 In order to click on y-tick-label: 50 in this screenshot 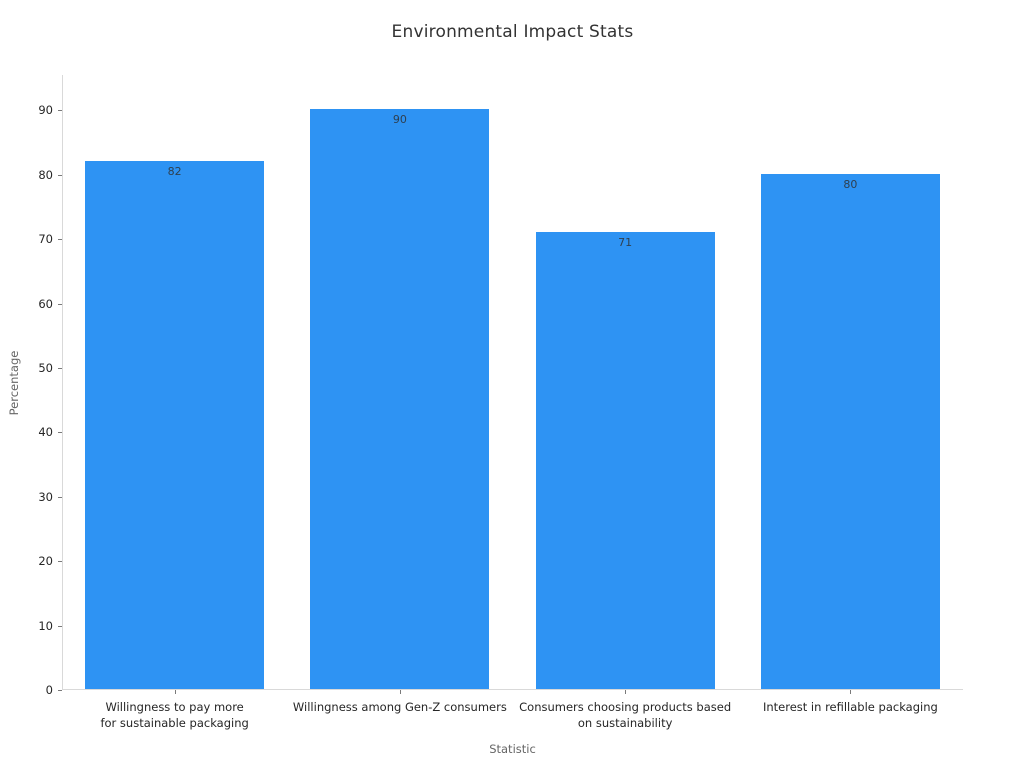, I will do `click(45, 368)`.